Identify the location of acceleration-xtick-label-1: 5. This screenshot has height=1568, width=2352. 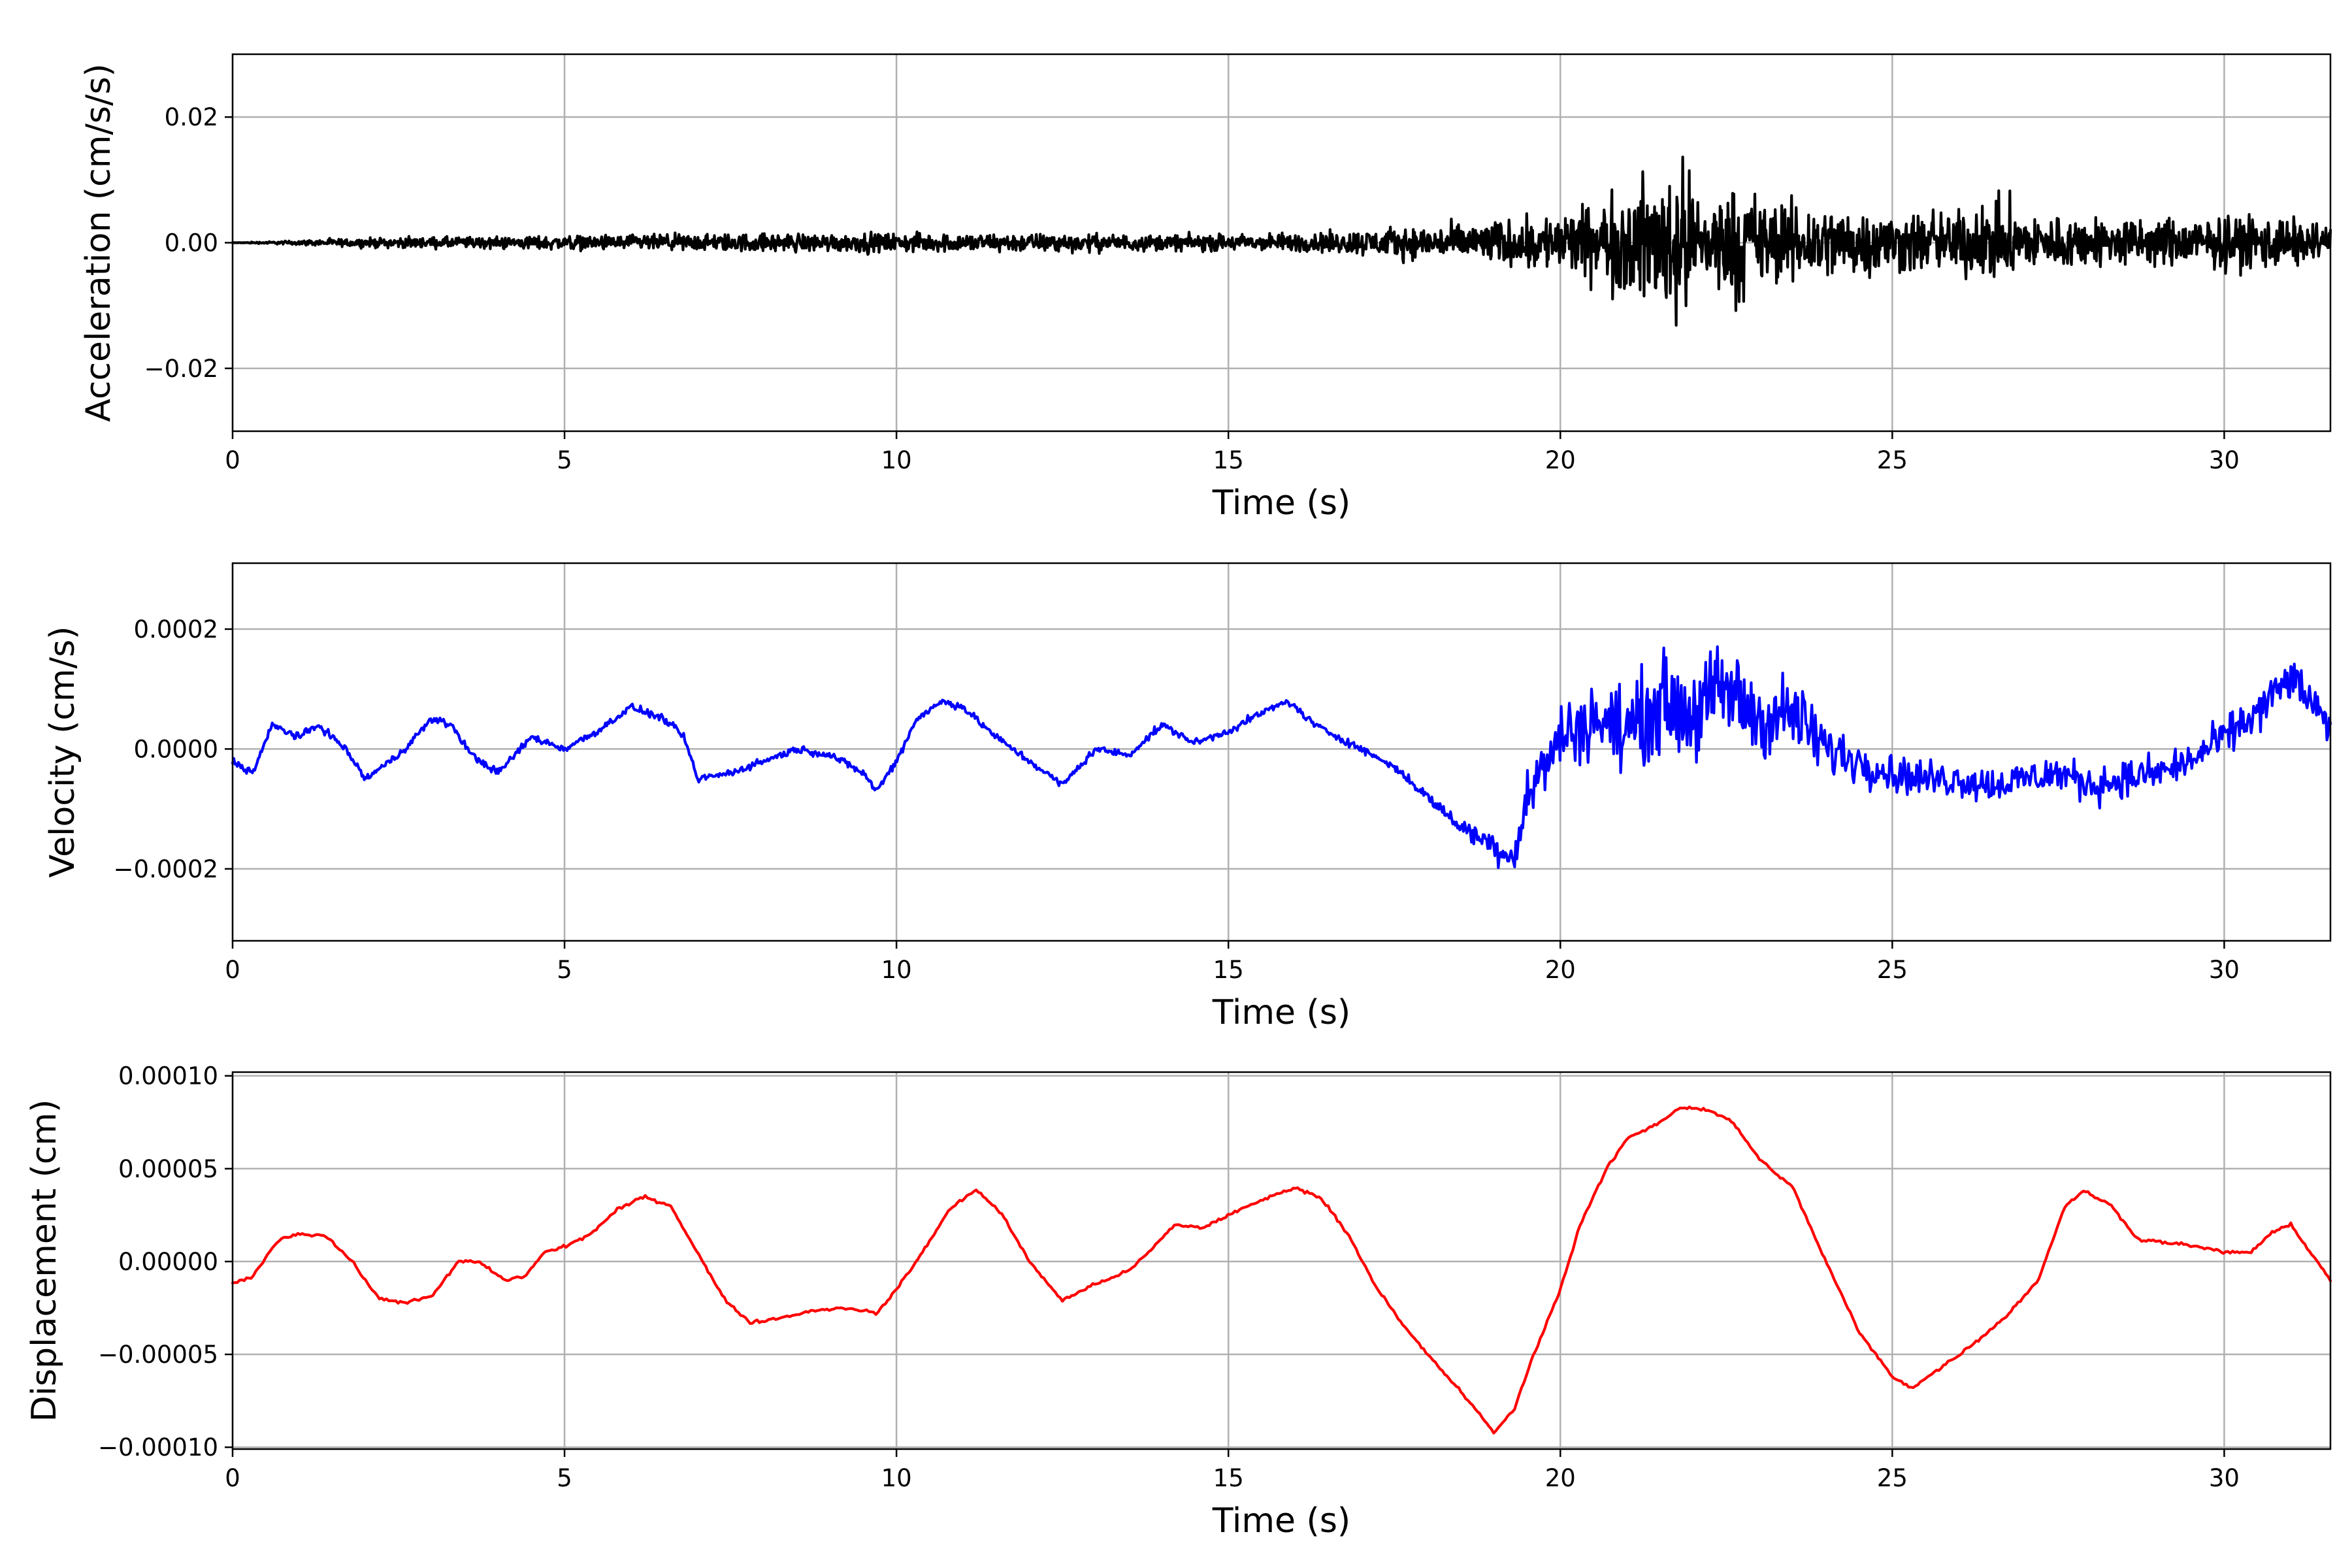
(564, 460).